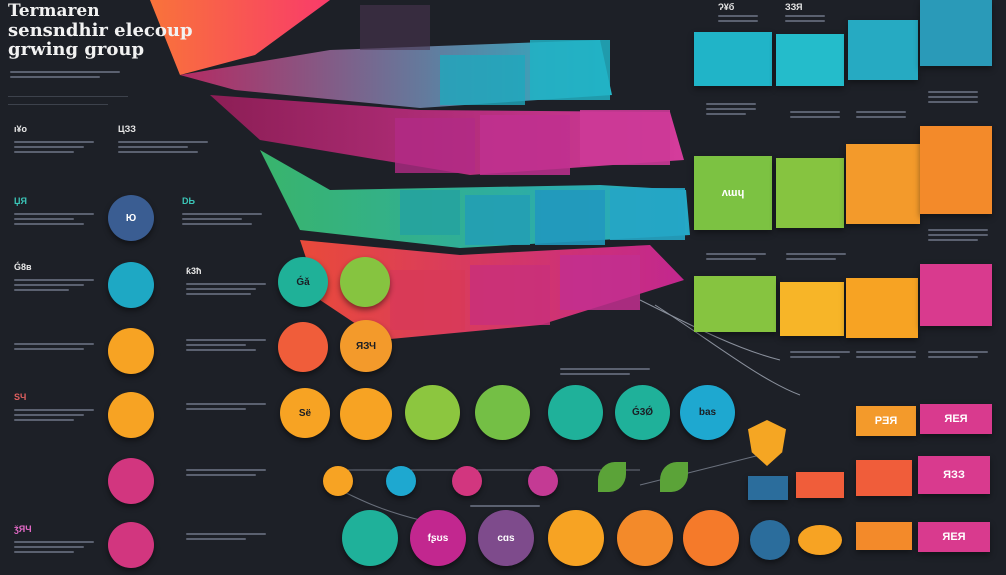 Image resolution: width=1006 pixels, height=575 pixels. Describe the element at coordinates (366, 346) in the screenshot. I see `circle-node: ЯЗЧ` at that location.